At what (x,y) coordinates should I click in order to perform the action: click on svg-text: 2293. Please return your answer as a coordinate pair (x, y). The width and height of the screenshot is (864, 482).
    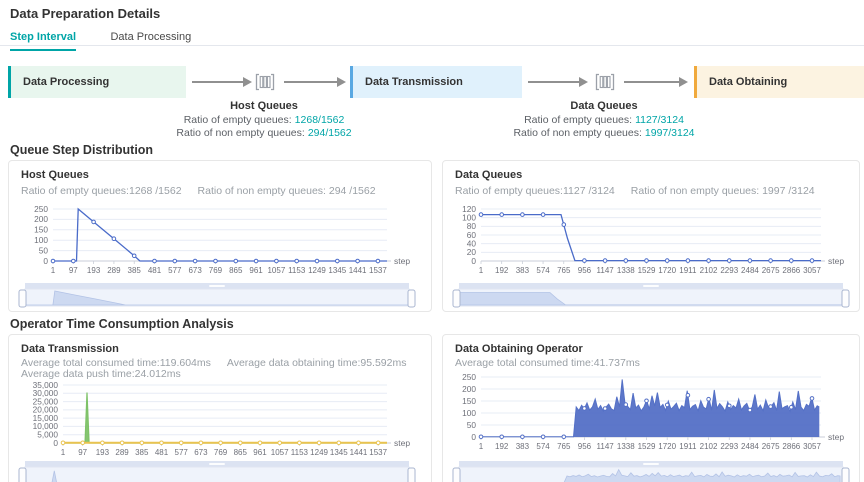
    Looking at the image, I should click on (729, 270).